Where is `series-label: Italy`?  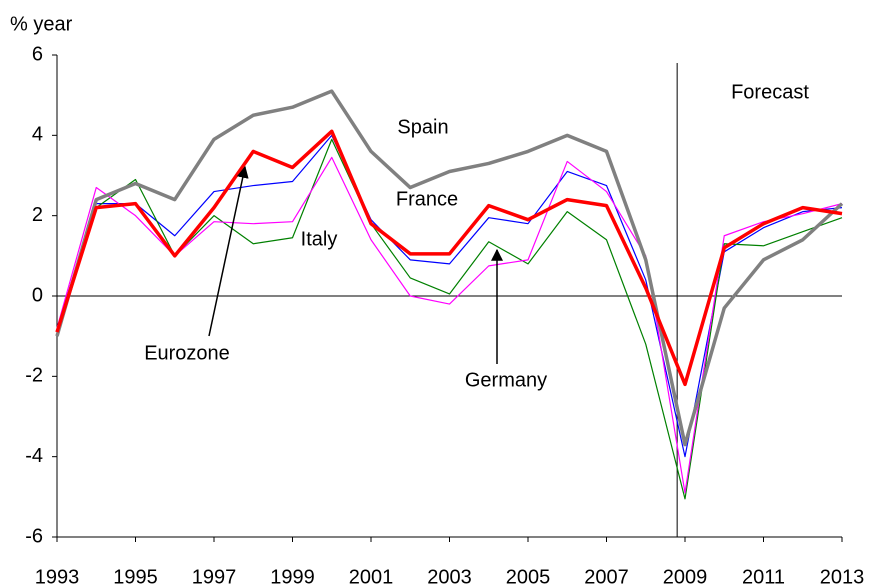
series-label: Italy is located at coordinates (319, 239).